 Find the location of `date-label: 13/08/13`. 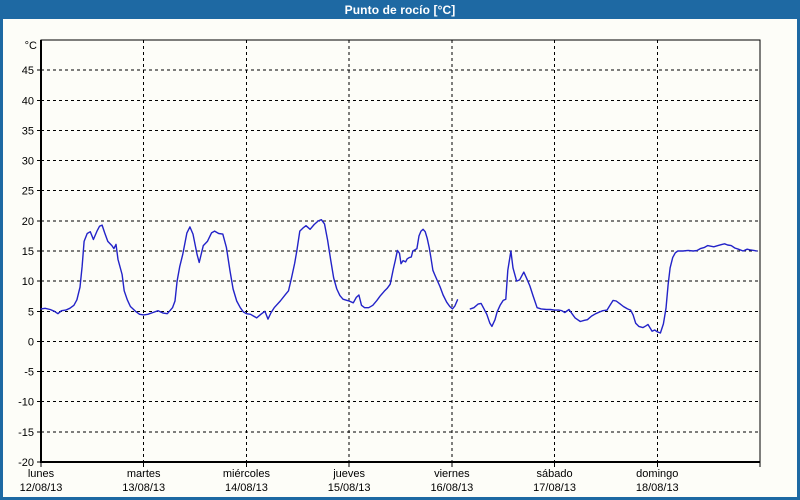

date-label: 13/08/13 is located at coordinates (143, 488).